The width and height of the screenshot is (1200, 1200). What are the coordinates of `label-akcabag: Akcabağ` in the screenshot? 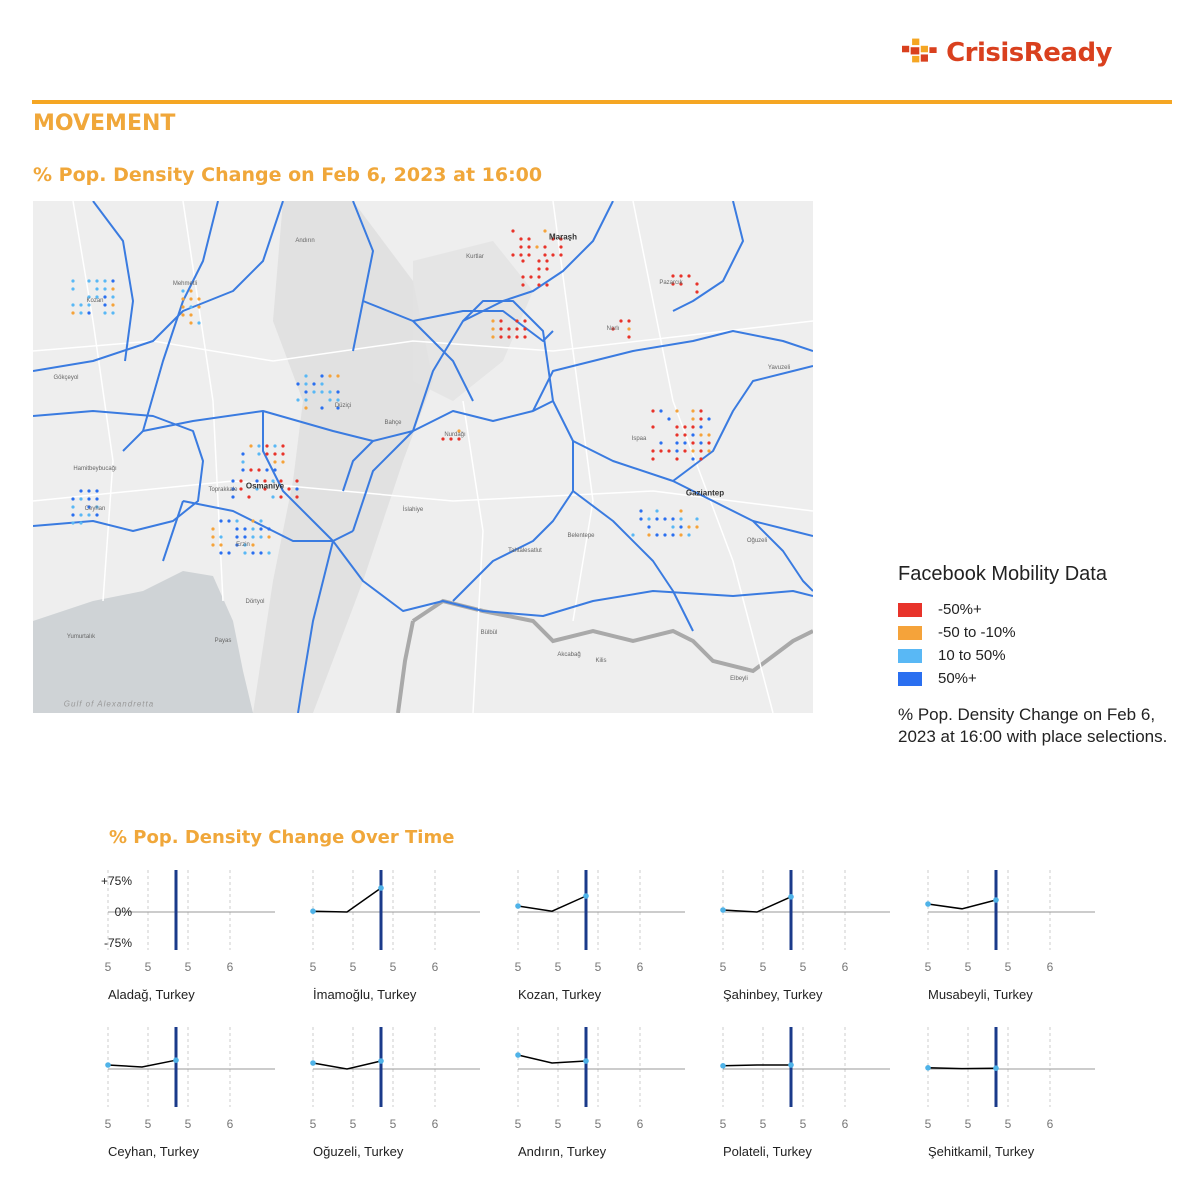 It's located at (569, 655).